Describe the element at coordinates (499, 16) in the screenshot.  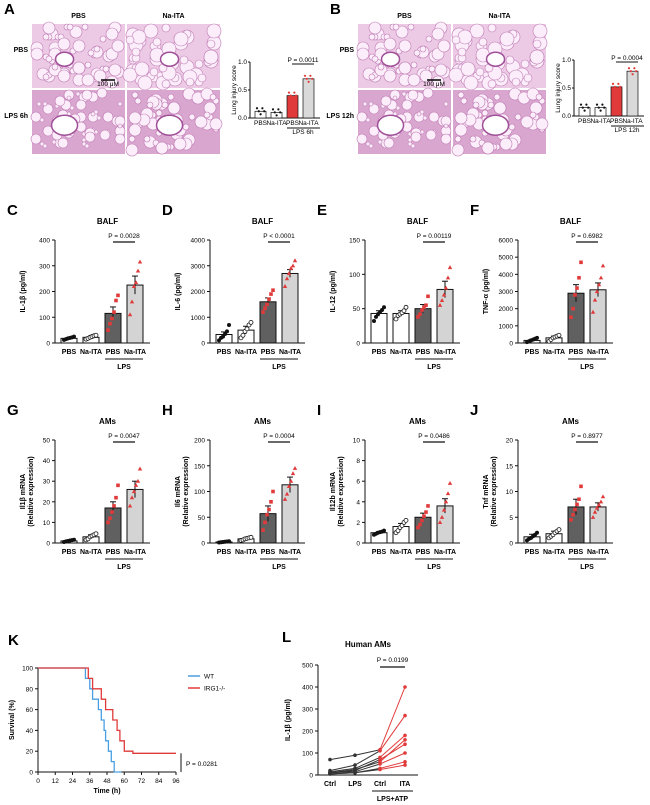
I see `histology-col-label: Na-ITA` at that location.